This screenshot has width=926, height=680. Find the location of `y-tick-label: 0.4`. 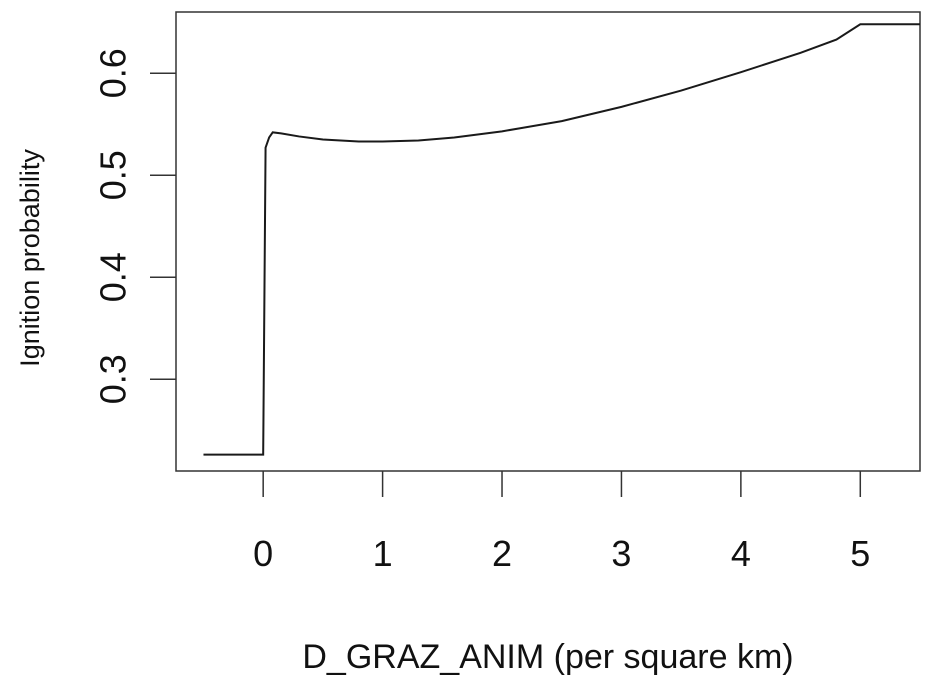

y-tick-label: 0.4 is located at coordinates (113, 277).